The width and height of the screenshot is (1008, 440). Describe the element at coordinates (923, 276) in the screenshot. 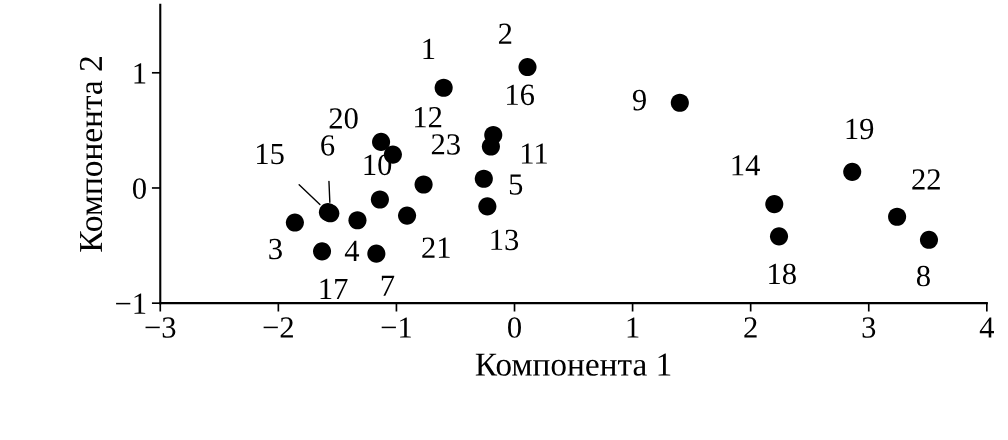

I see `annotation: 8` at that location.